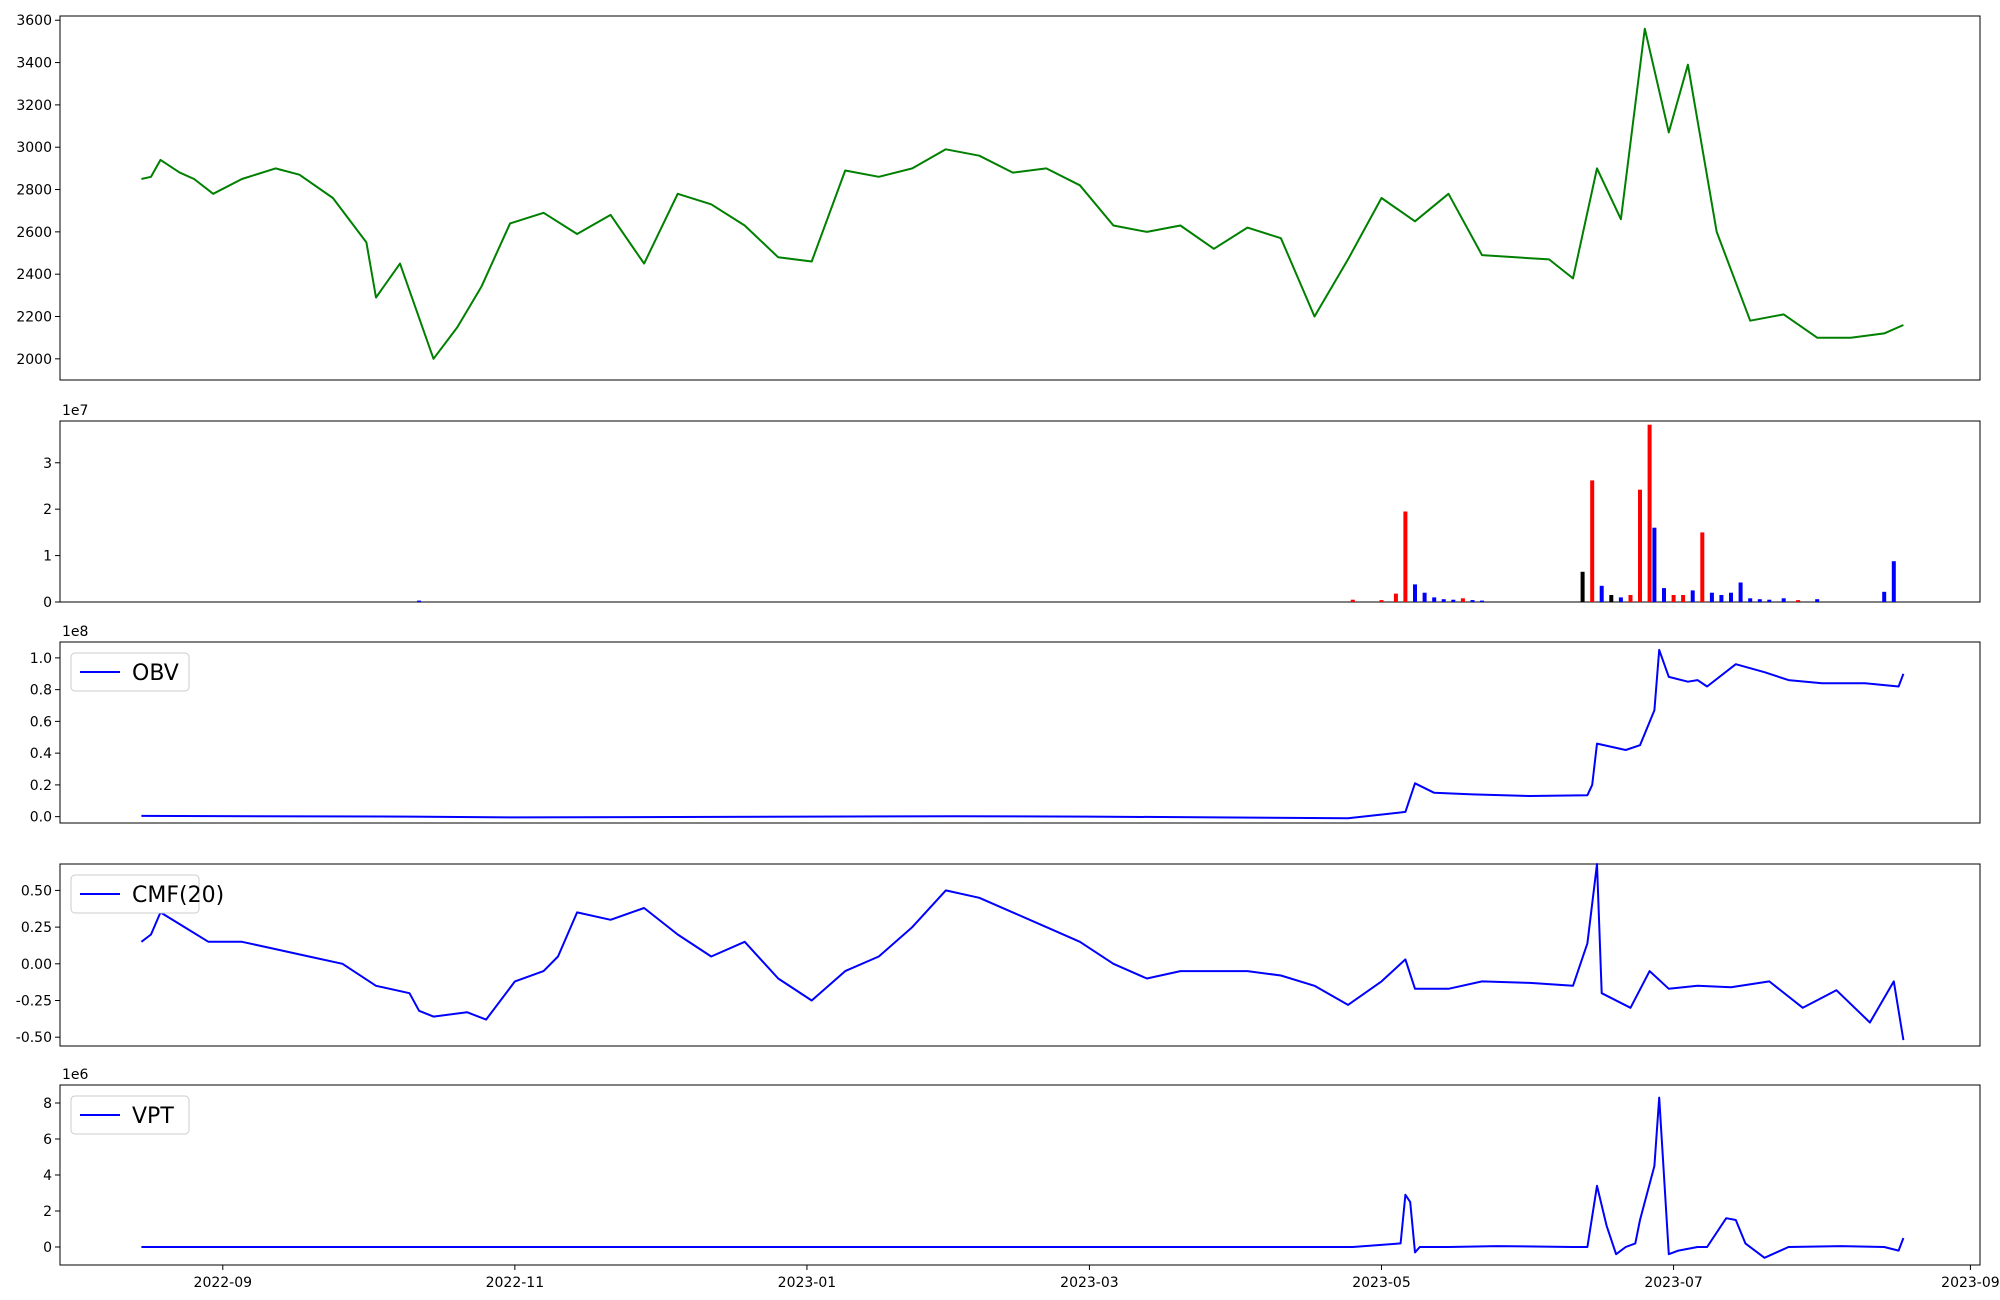  What do you see at coordinates (47, 1104) in the screenshot?
I see `y-tick-label: 8` at bounding box center [47, 1104].